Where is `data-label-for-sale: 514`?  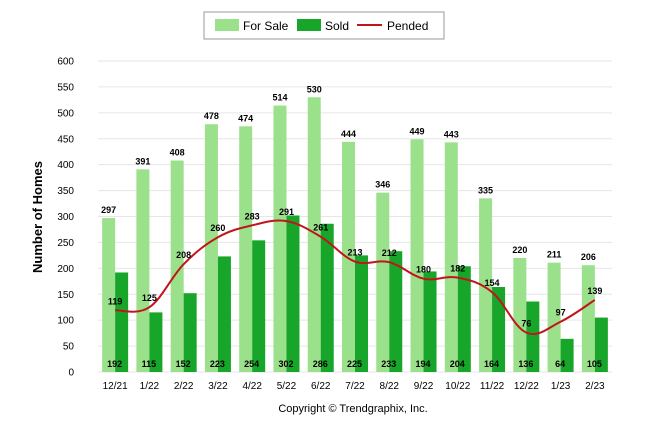
data-label-for-sale: 514 is located at coordinates (279, 98).